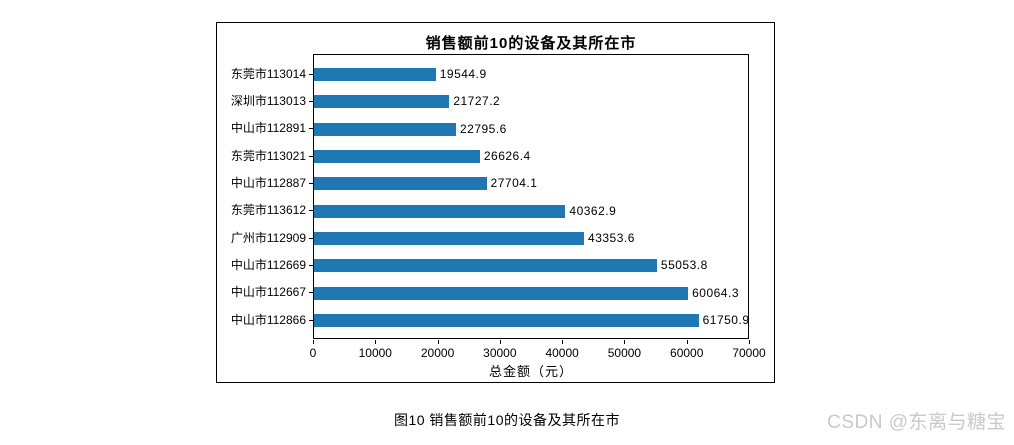 Image resolution: width=1014 pixels, height=445 pixels. I want to click on bar-value-label: 43353.6, so click(611, 238).